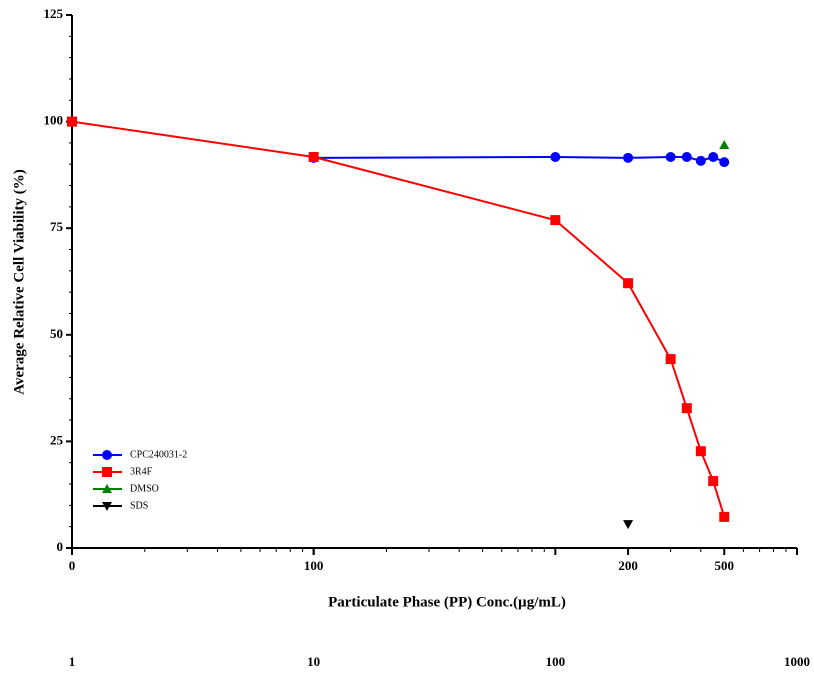 This screenshot has height=675, width=814. I want to click on x-tick-label: 200, so click(628, 565).